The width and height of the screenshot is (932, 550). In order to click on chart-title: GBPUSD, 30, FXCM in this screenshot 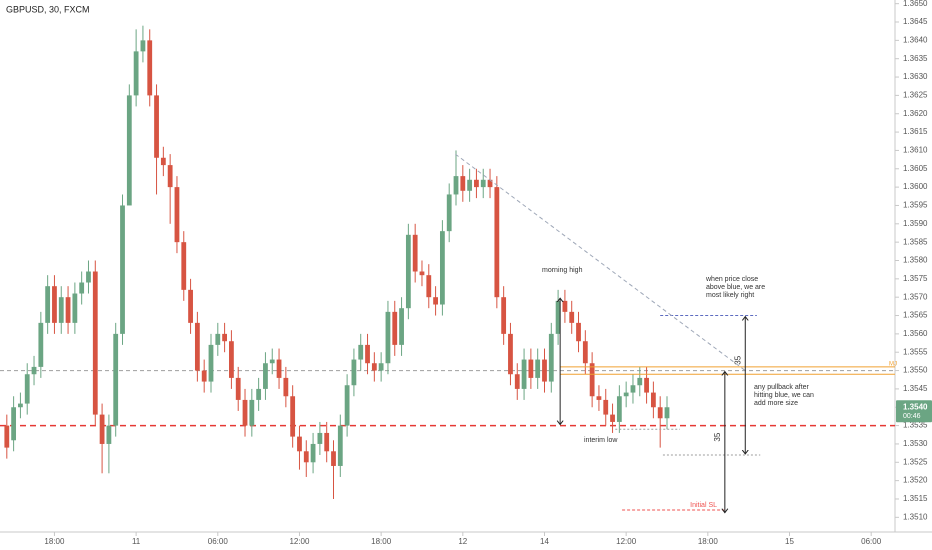, I will do `click(48, 9)`.